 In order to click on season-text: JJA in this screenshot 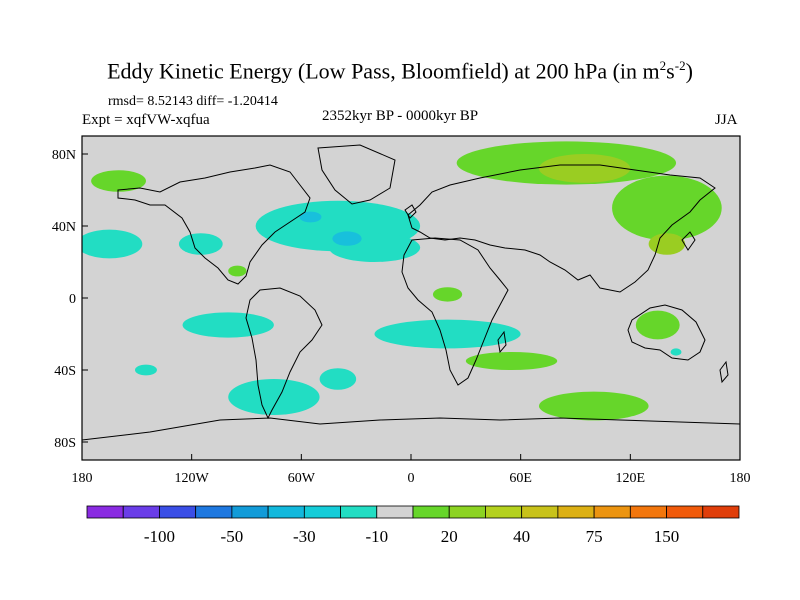, I will do `click(726, 120)`.